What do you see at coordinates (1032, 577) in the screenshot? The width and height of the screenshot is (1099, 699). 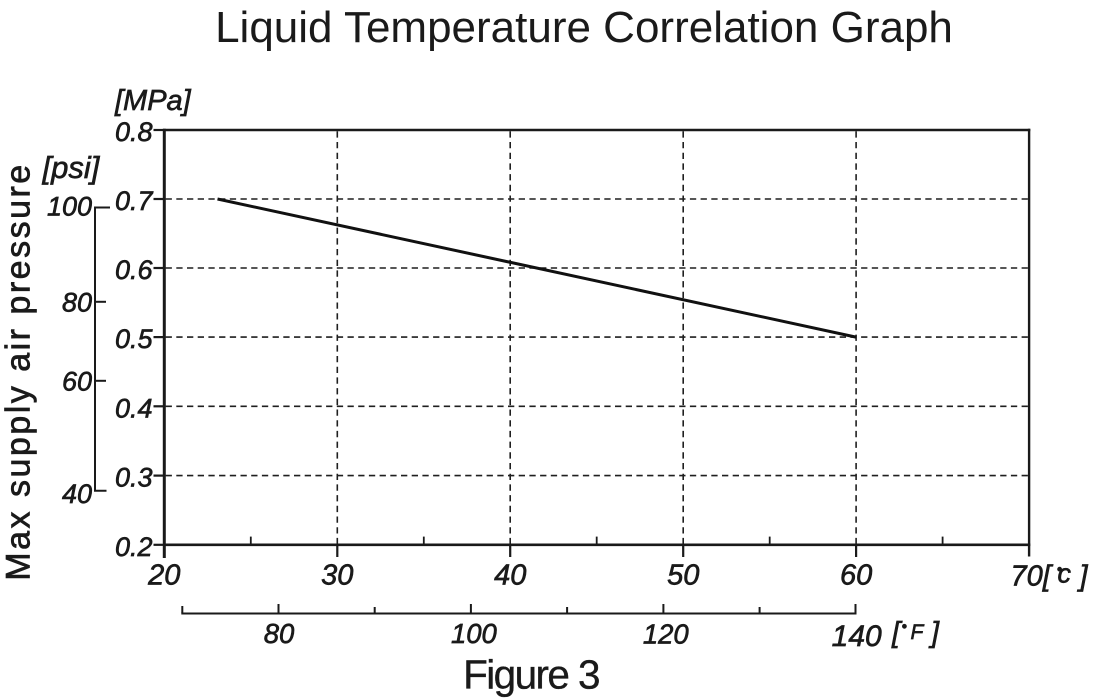 I see `svg-text: 70[` at bounding box center [1032, 577].